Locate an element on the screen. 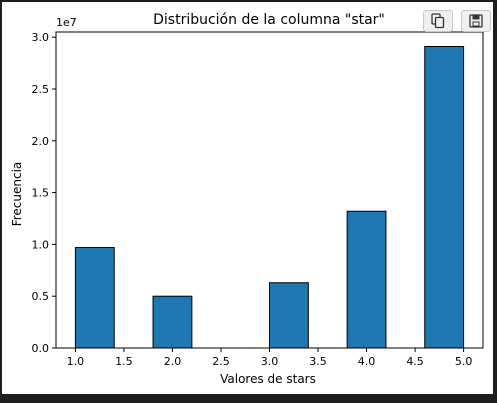 The width and height of the screenshot is (497, 403). y-tick-label: 1.5 is located at coordinates (41, 193).